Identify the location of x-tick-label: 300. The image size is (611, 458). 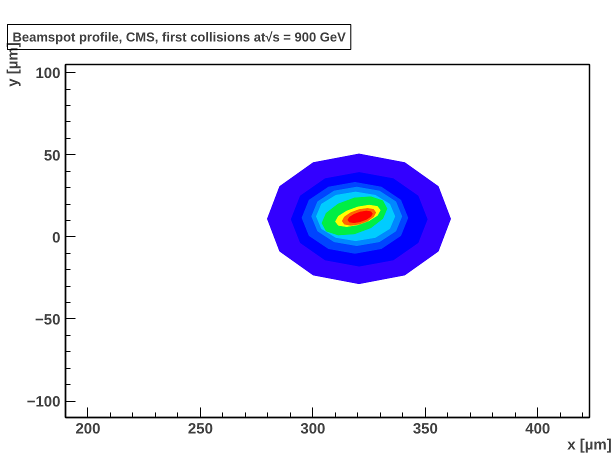
(313, 429).